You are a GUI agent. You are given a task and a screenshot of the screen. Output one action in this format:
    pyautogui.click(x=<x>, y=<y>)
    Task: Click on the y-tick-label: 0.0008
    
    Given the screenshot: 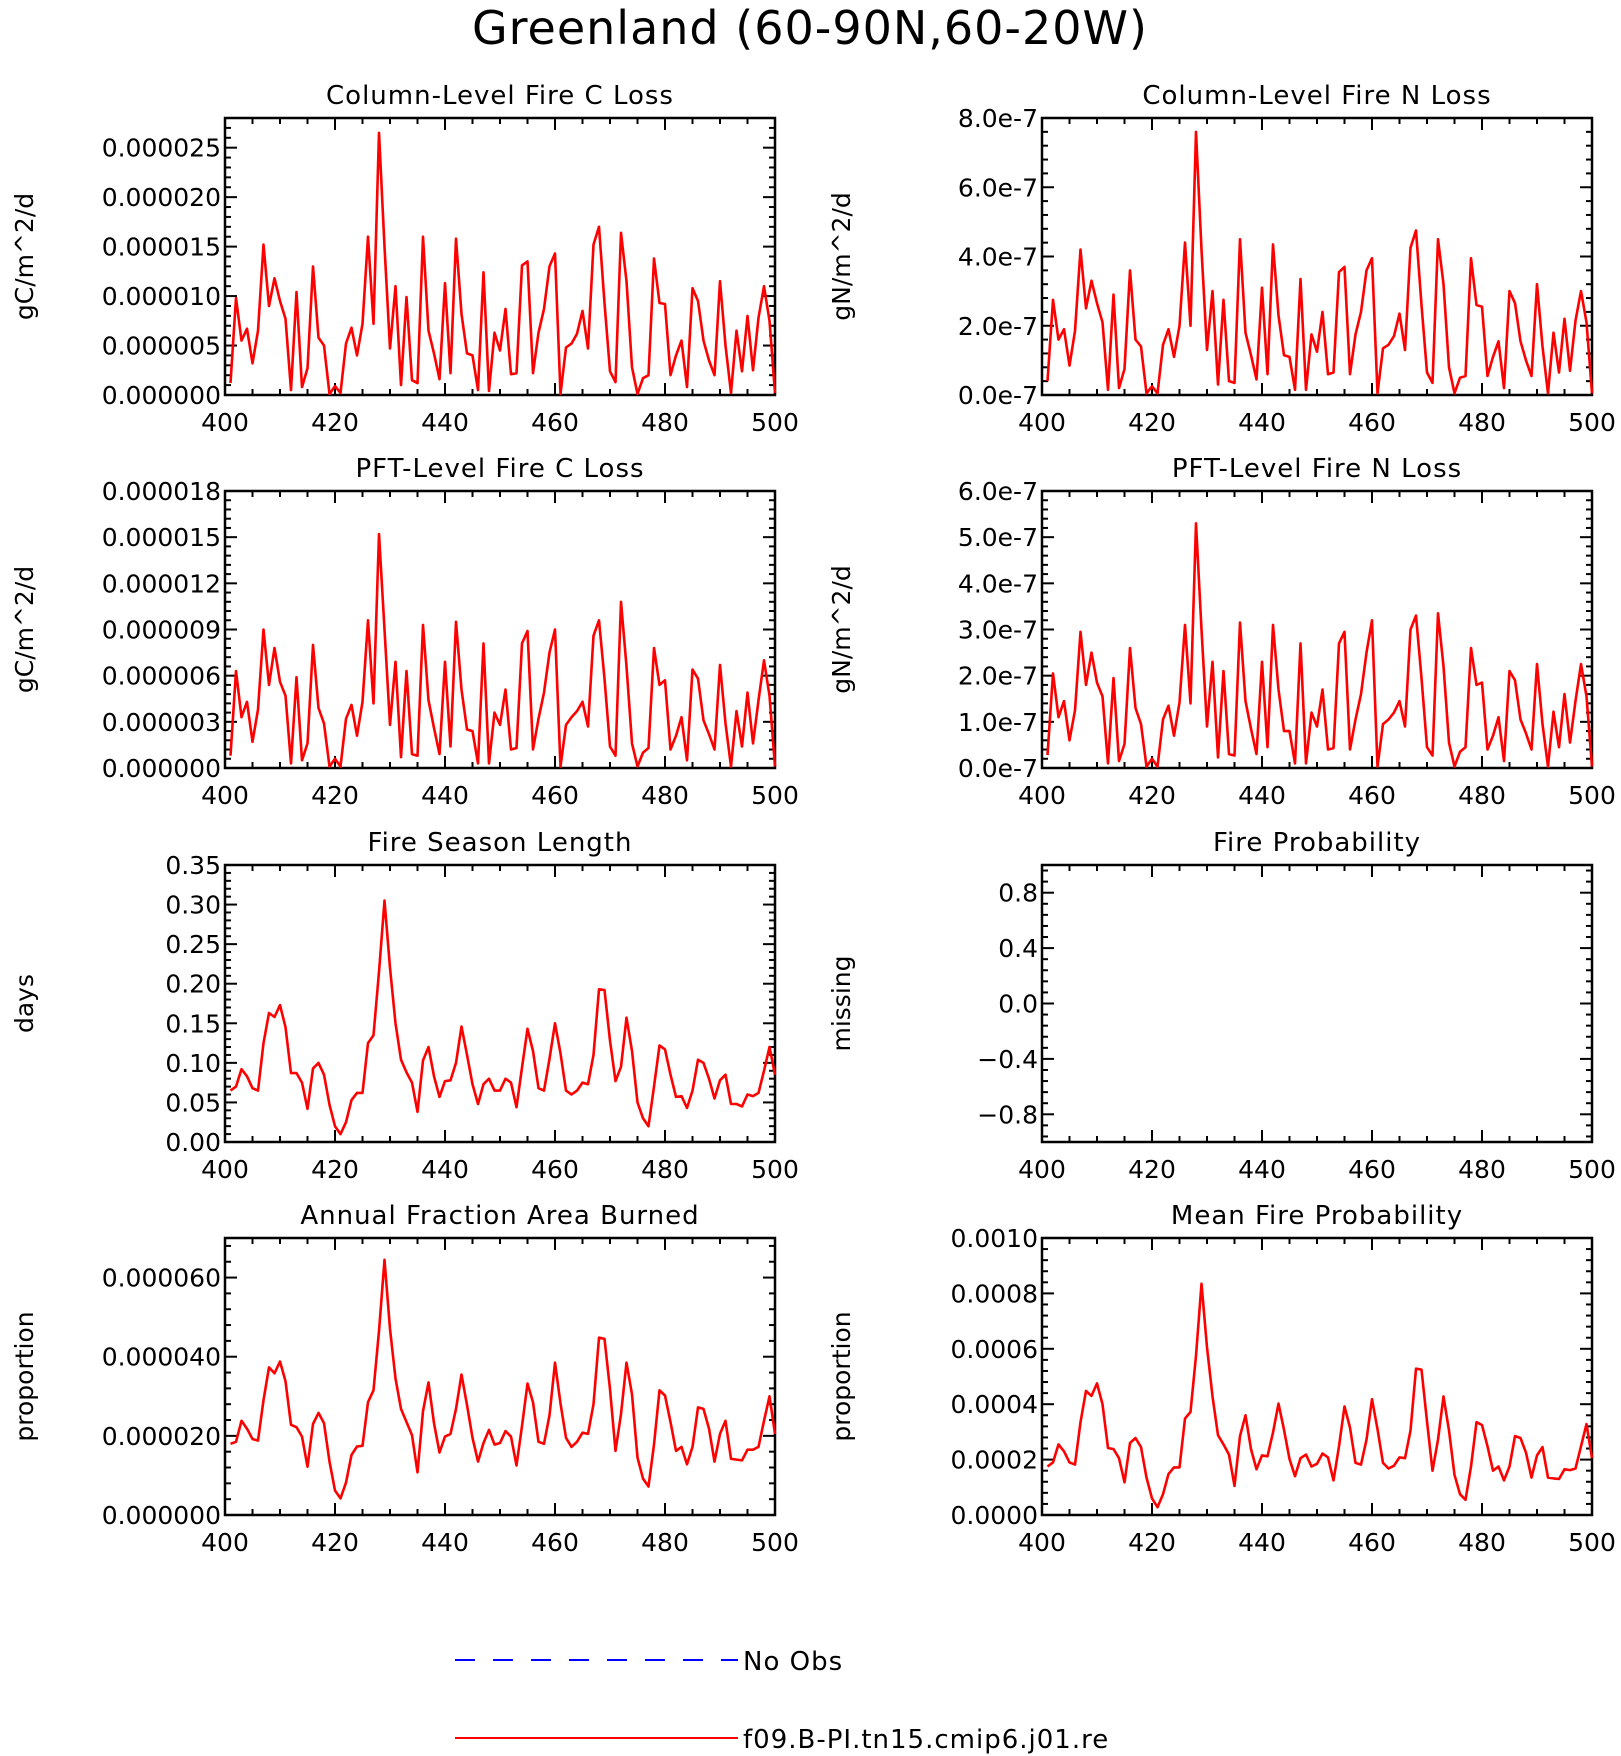 What is the action you would take?
    pyautogui.click(x=994, y=1293)
    